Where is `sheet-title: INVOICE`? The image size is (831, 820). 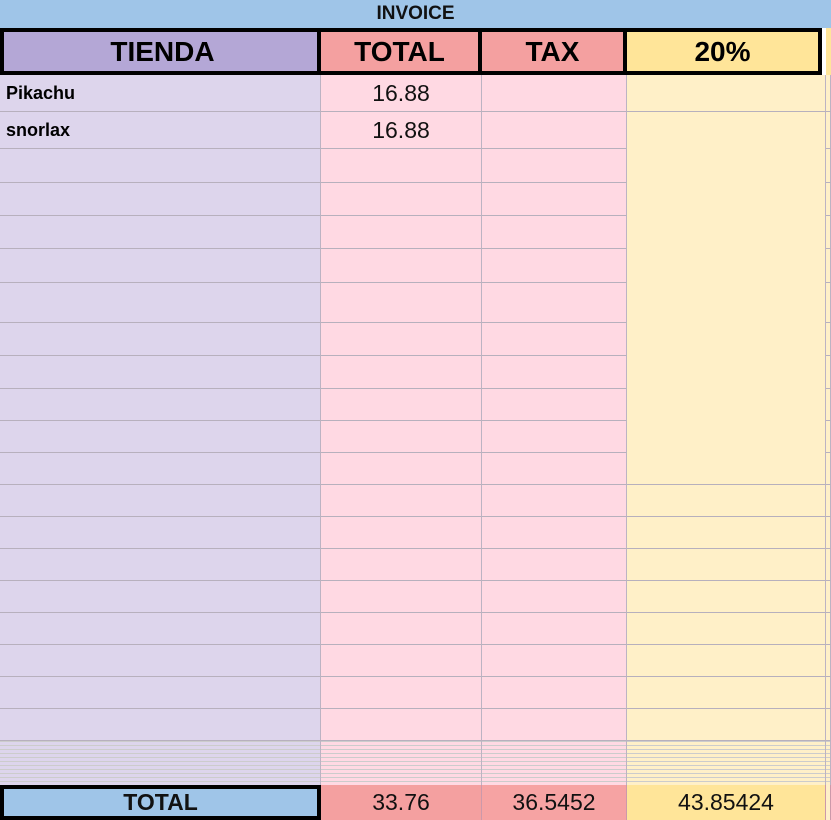 sheet-title: INVOICE is located at coordinates (415, 14).